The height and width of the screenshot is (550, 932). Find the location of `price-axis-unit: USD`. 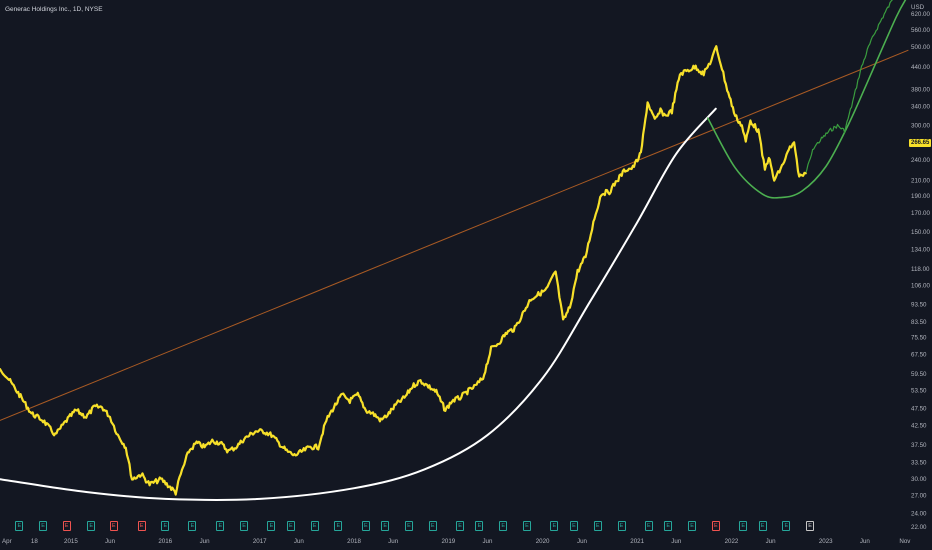

price-axis-unit: USD is located at coordinates (918, 7).